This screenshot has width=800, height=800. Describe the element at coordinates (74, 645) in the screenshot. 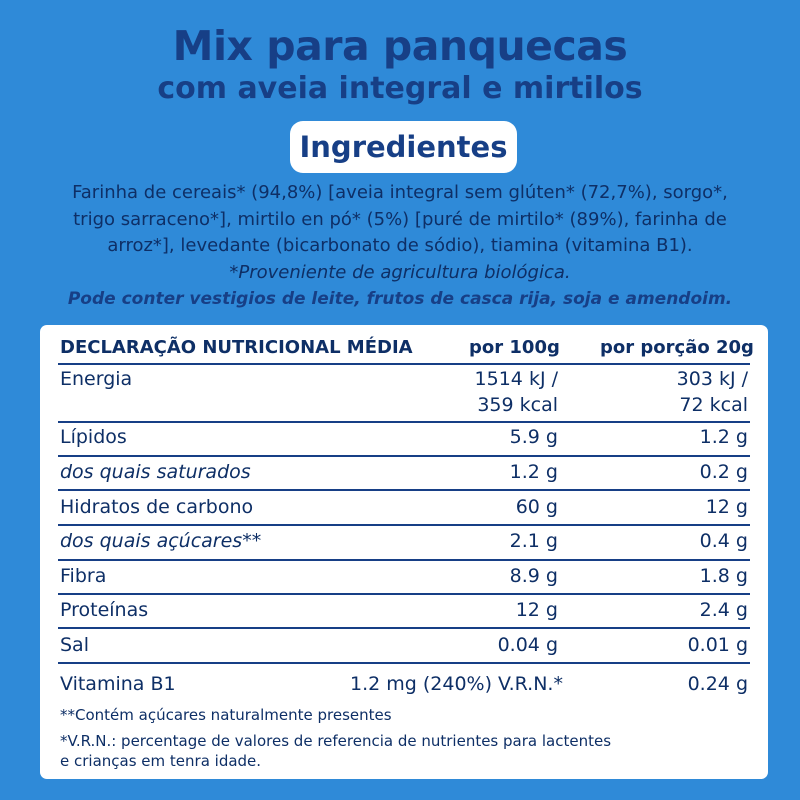

I see `row-label: Sal` at that location.